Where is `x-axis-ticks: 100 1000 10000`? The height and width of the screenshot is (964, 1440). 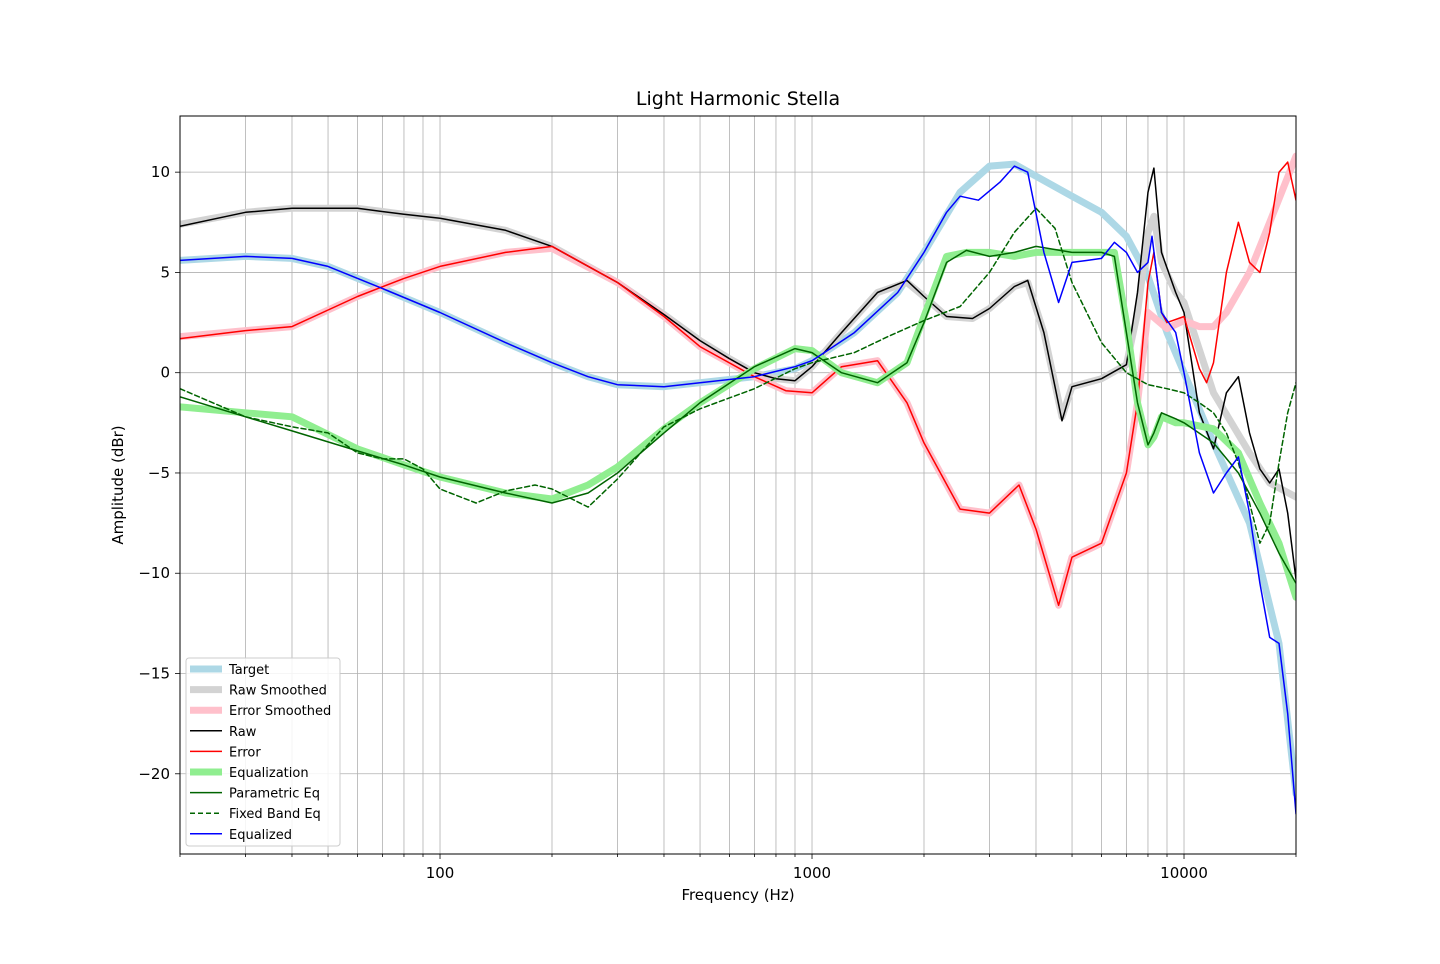
x-axis-ticks: 100 1000 10000 is located at coordinates (738, 868).